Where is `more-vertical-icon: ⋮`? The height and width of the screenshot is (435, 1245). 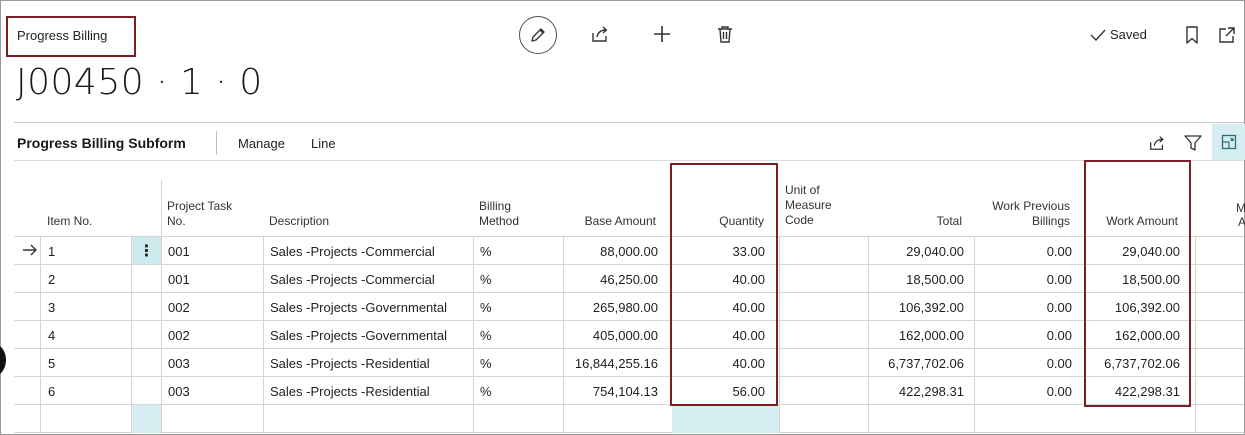
more-vertical-icon: ⋮ is located at coordinates (146, 251).